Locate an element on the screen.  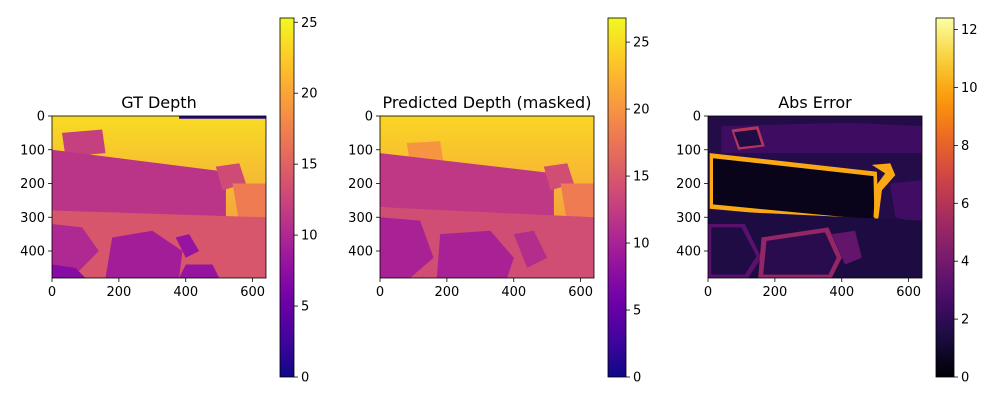
colorbar-tick-label: 6 is located at coordinates (965, 204).